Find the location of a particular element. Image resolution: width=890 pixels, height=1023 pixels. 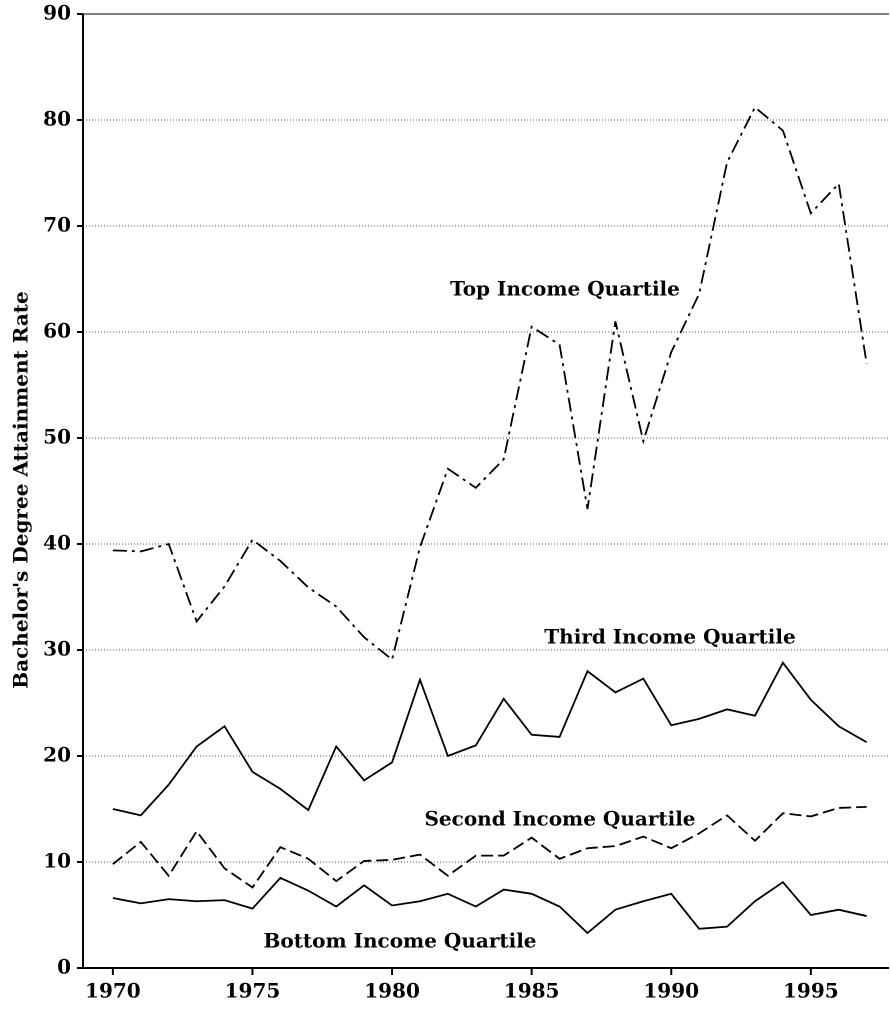

series-label: Second Income Quartile is located at coordinates (559, 819).